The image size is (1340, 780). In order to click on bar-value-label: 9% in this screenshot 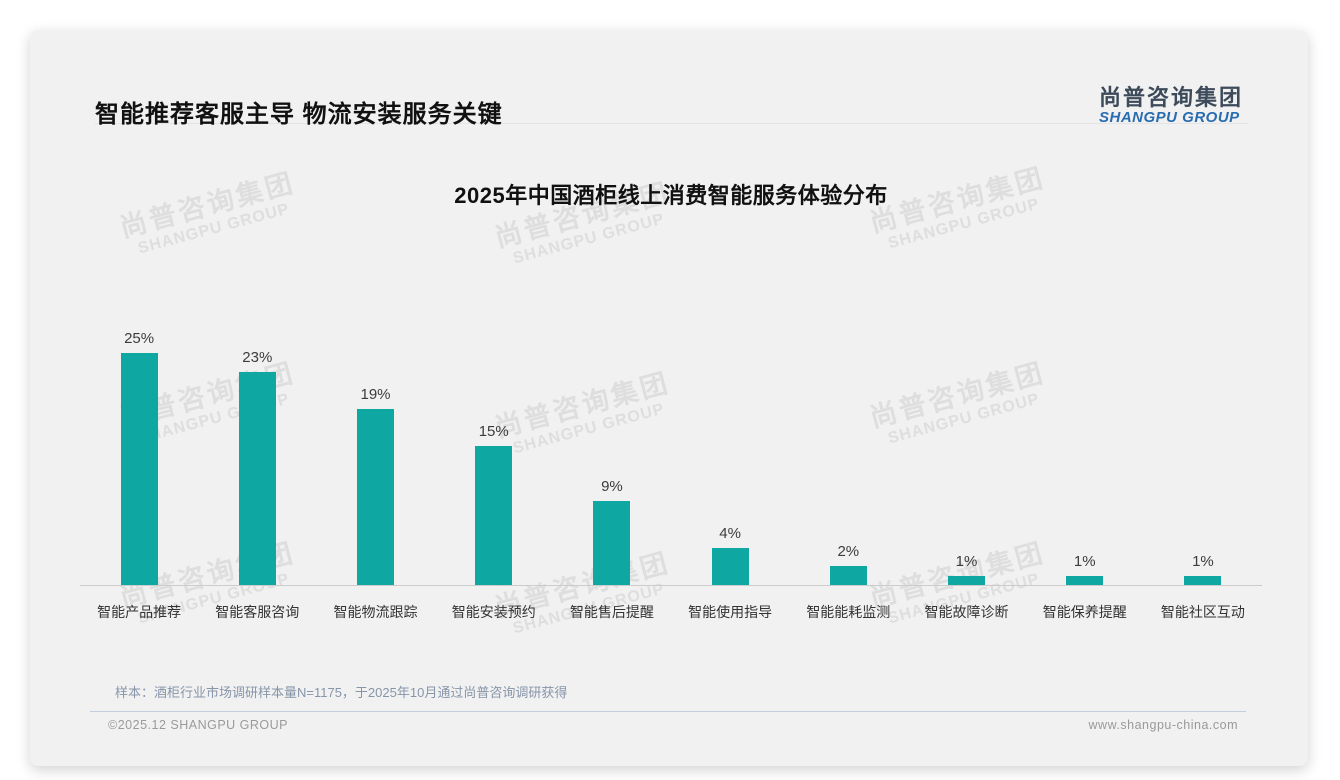, I will do `click(612, 487)`.